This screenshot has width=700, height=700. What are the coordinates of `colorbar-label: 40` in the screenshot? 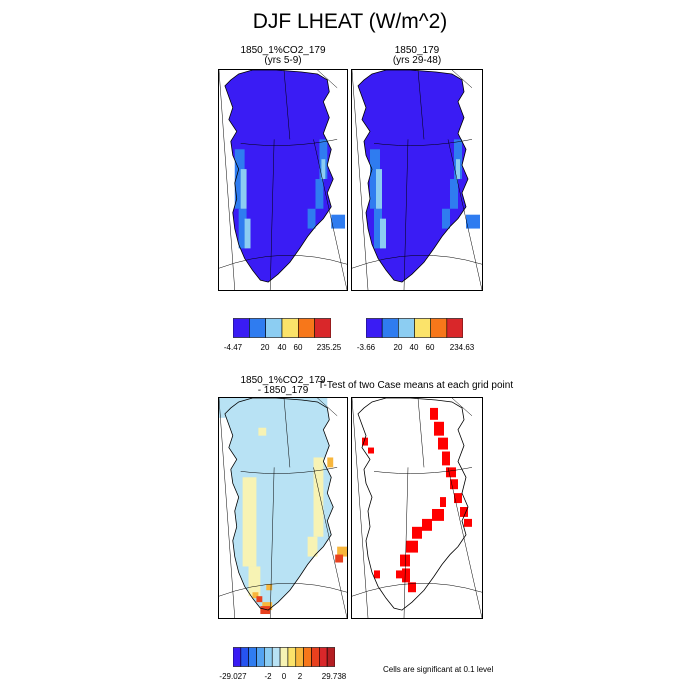 It's located at (414, 347).